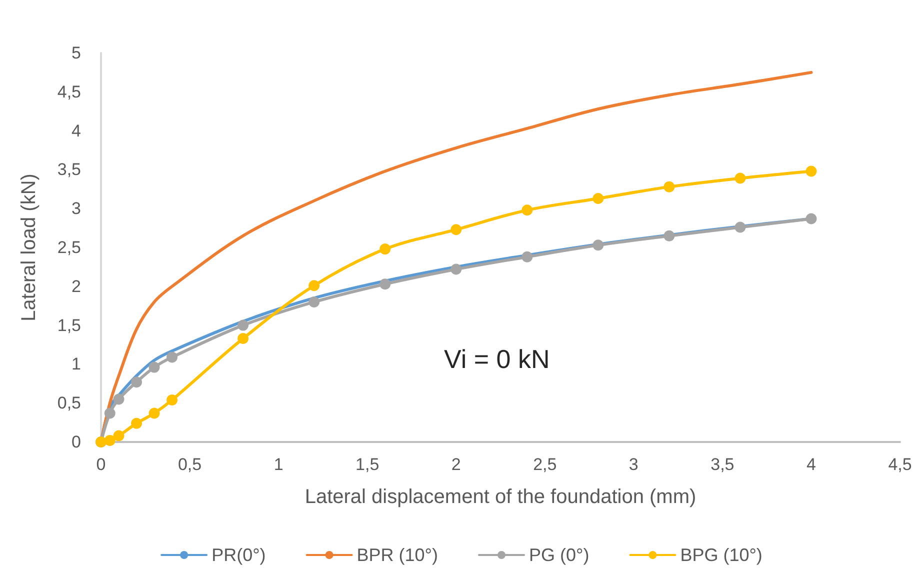 Image resolution: width=923 pixels, height=573 pixels. What do you see at coordinates (500, 497) in the screenshot?
I see `x-axis-title: Lateral displacement of the foundation (mm)` at bounding box center [500, 497].